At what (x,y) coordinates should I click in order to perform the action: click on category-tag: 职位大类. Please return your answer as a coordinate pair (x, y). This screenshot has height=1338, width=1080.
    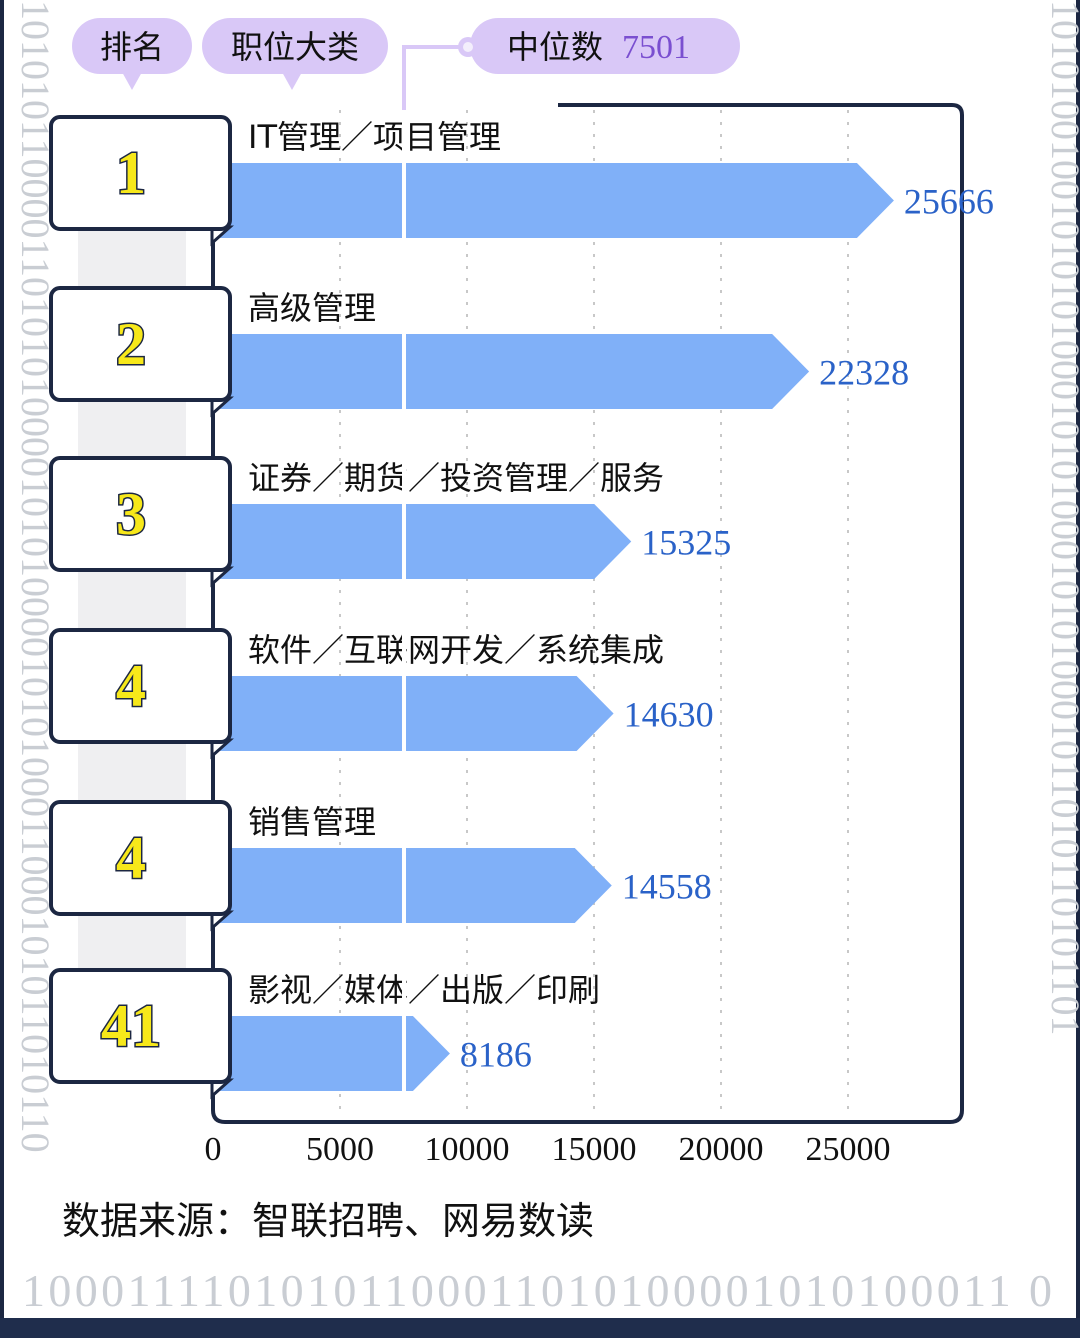
    Looking at the image, I should click on (295, 54).